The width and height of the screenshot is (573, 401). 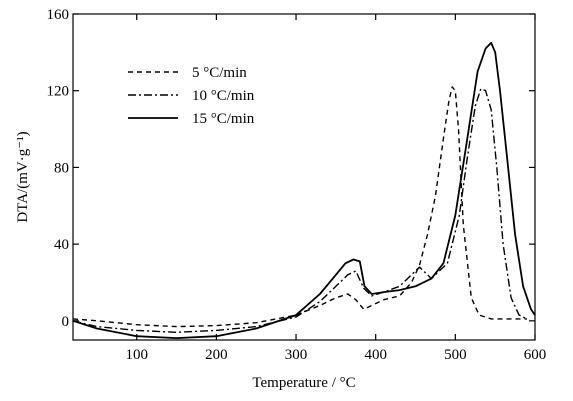 I want to click on x-axis-title: Temperature / °C, so click(x=303, y=383).